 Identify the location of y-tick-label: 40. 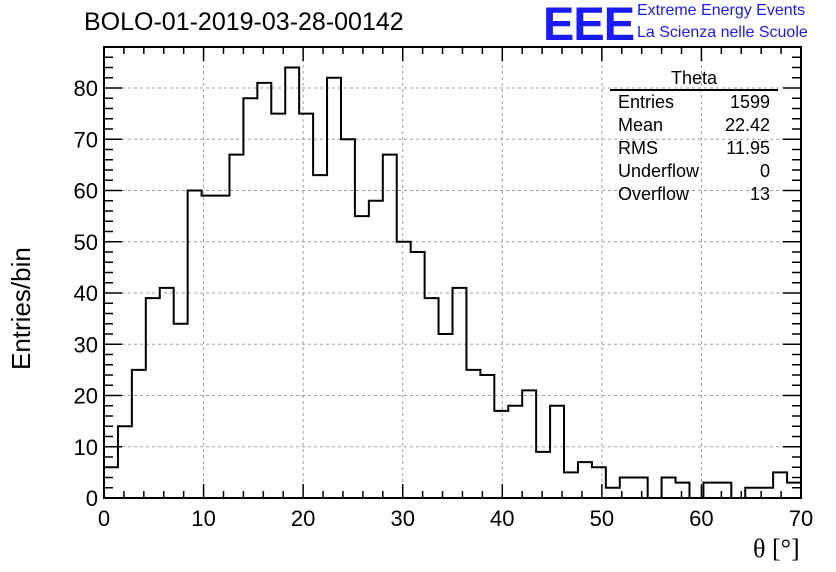
(86, 293).